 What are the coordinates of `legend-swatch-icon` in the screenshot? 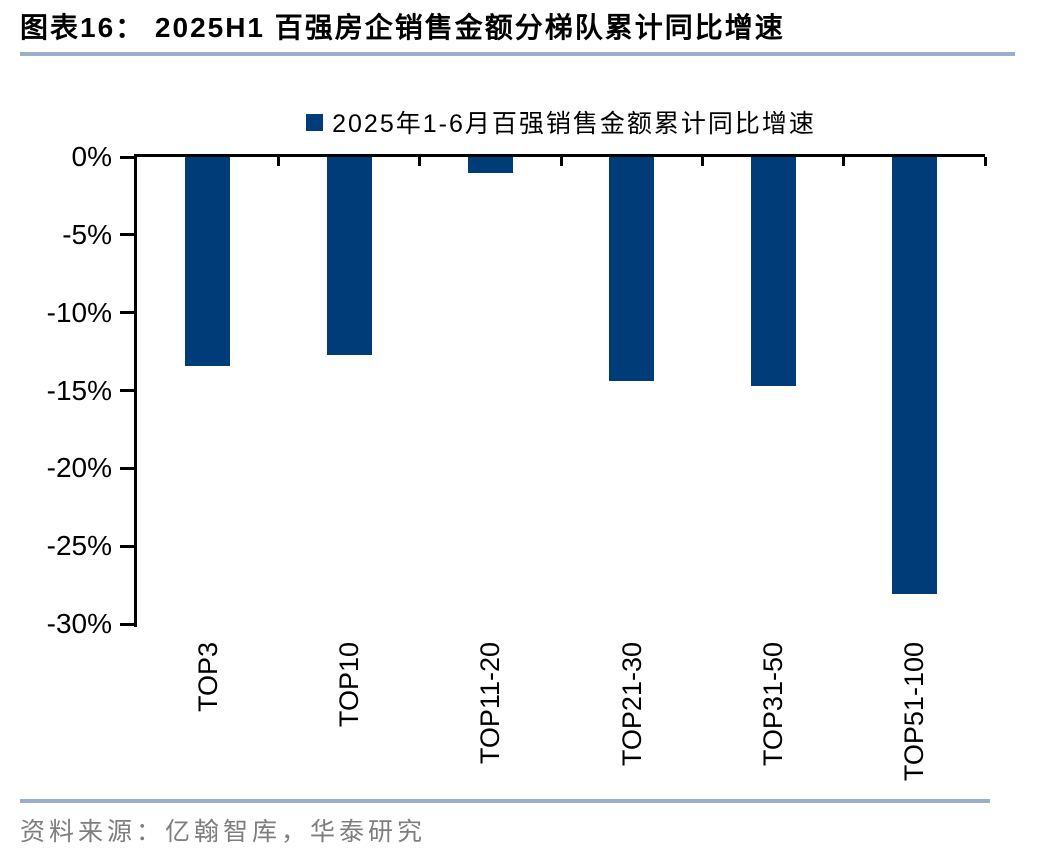 It's located at (315, 122).